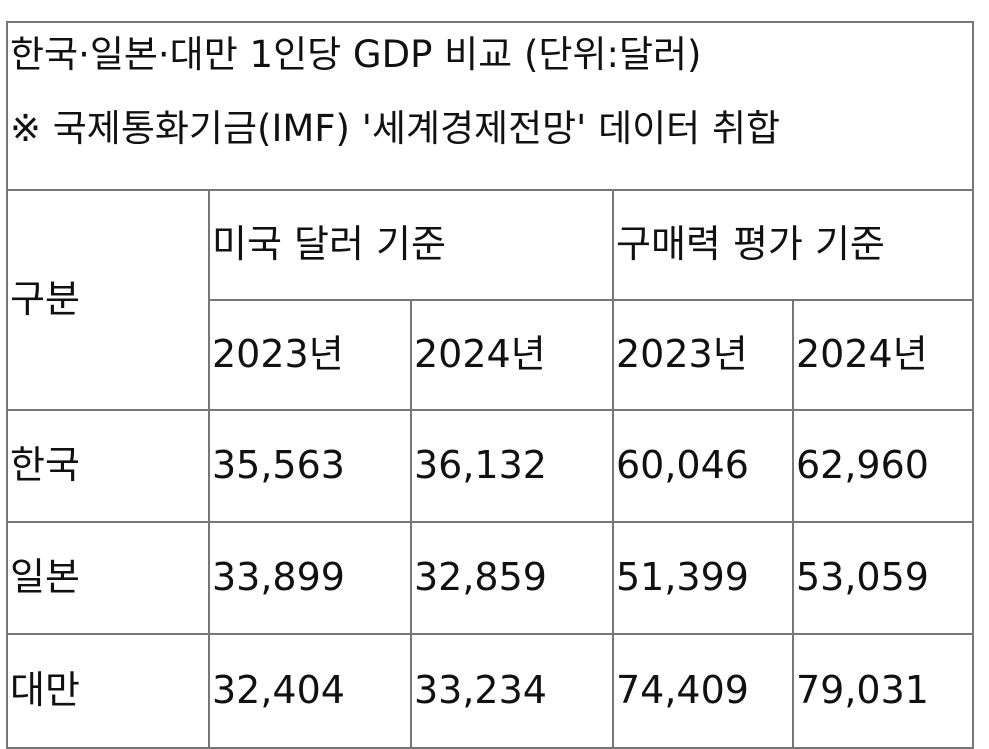 This screenshot has height=749, width=989. I want to click on table-row: 일본 33,899 32,859 51,399 53,059, so click(490, 578).